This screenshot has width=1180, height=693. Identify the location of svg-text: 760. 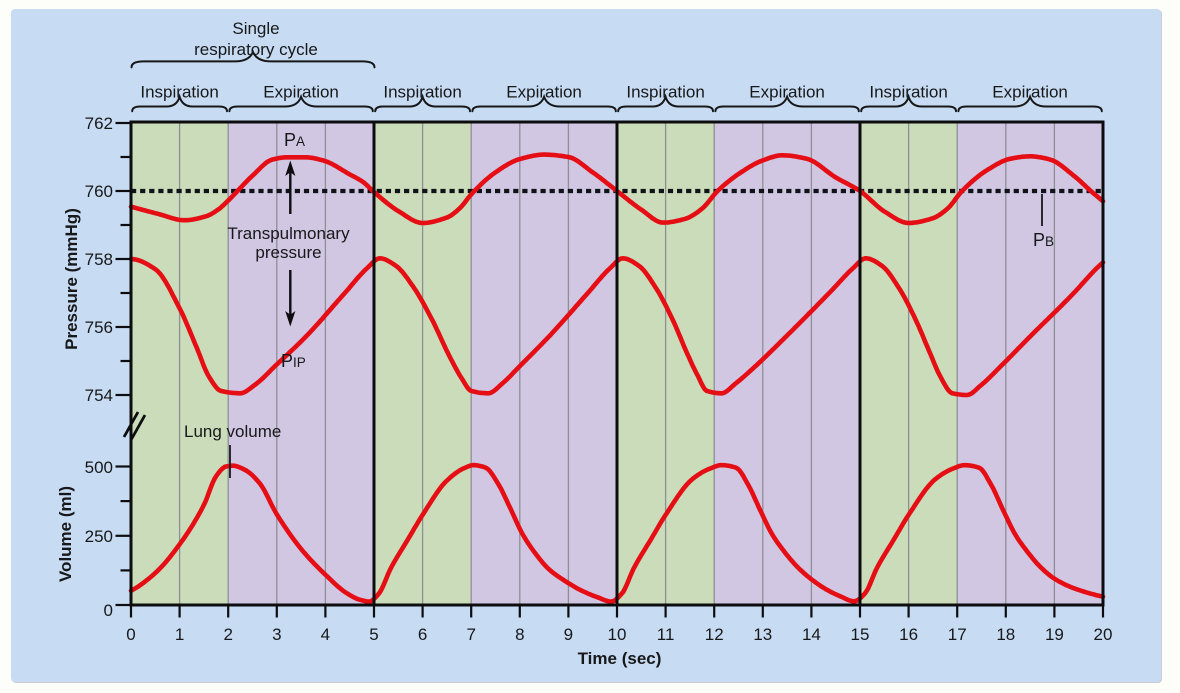
(99, 191).